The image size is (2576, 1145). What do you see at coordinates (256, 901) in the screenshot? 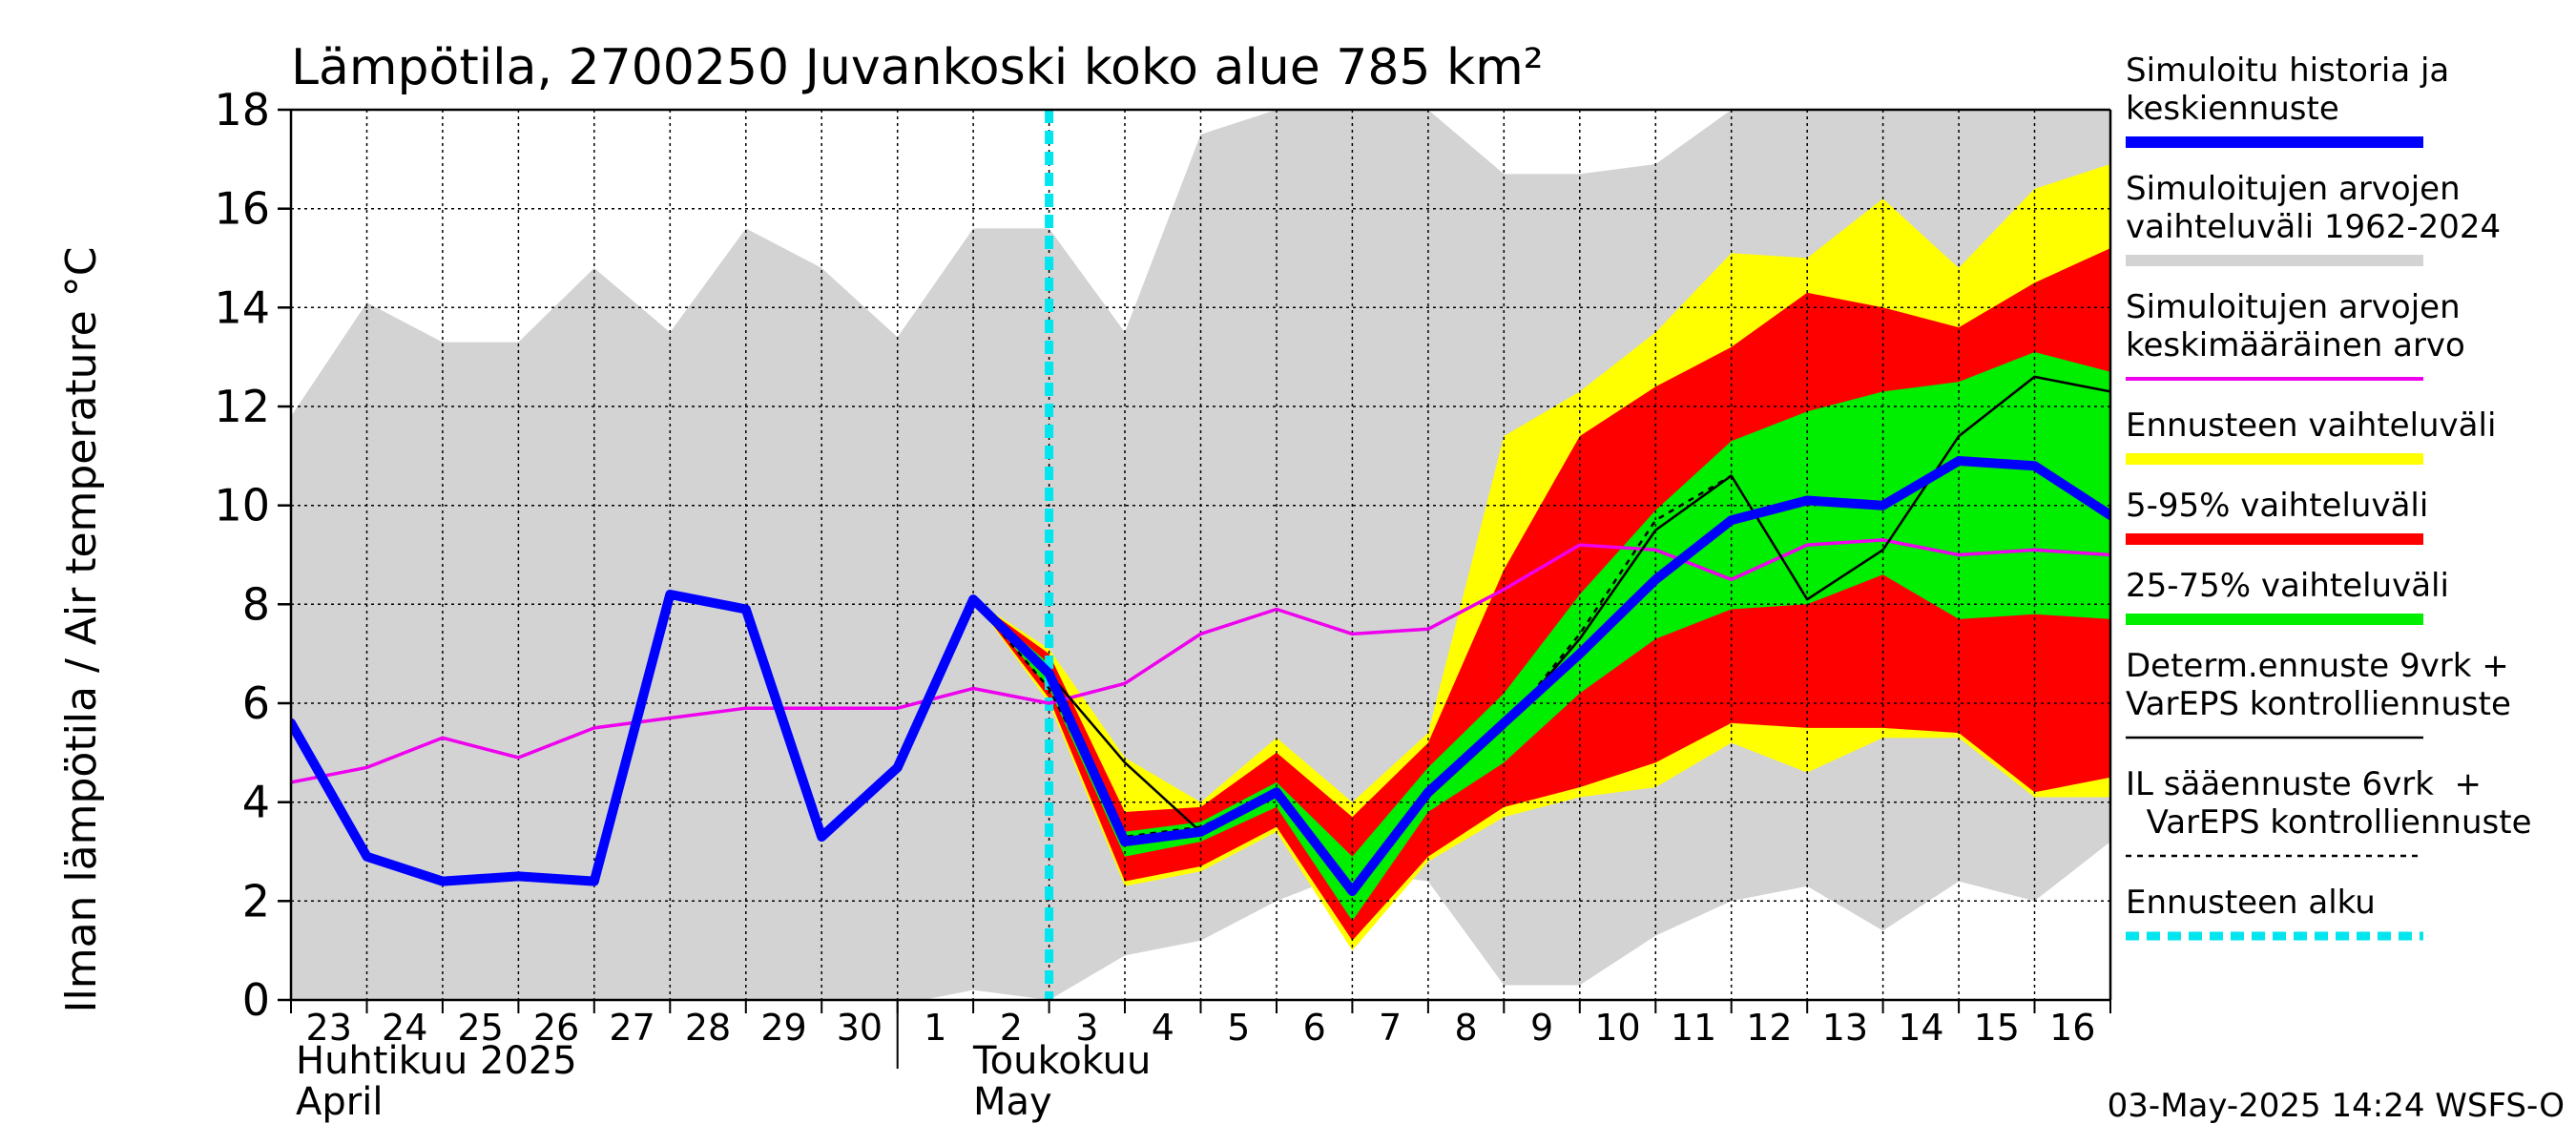
I see `y-tick-label-1: 2` at bounding box center [256, 901].